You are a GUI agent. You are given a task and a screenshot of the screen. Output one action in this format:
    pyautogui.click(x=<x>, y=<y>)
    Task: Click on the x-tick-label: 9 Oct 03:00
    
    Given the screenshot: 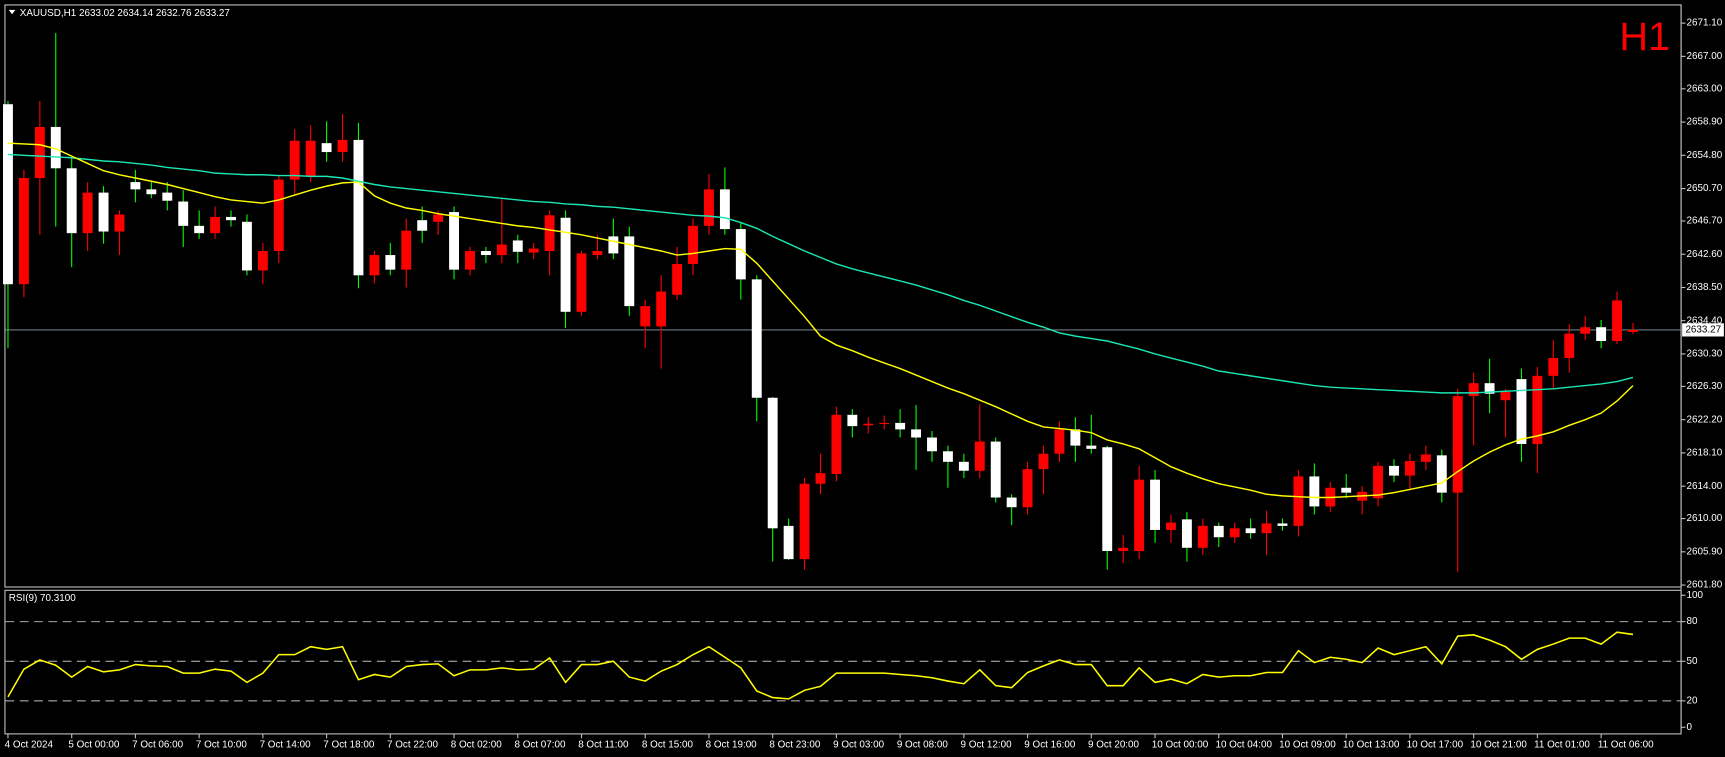 What is the action you would take?
    pyautogui.click(x=859, y=745)
    